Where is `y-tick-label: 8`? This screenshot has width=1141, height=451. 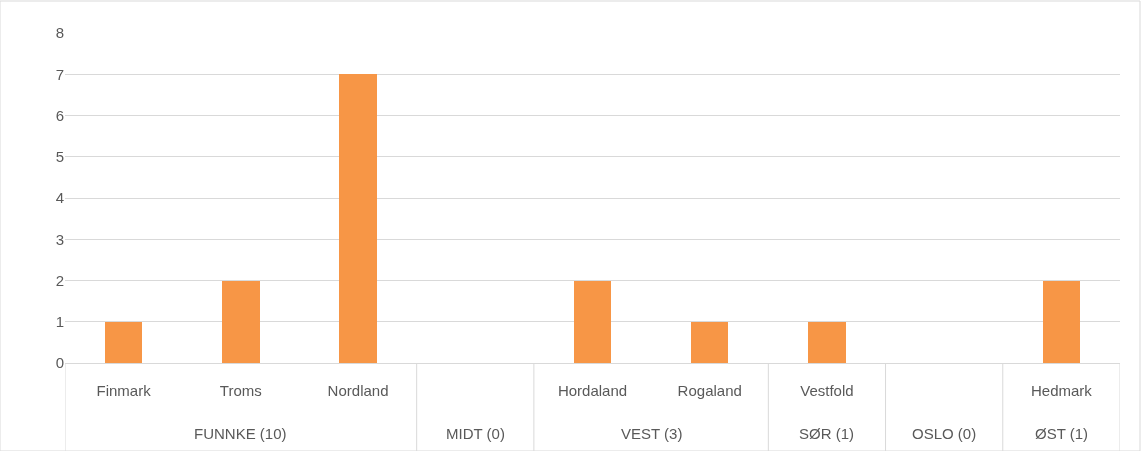 y-tick-label: 8 is located at coordinates (59, 33).